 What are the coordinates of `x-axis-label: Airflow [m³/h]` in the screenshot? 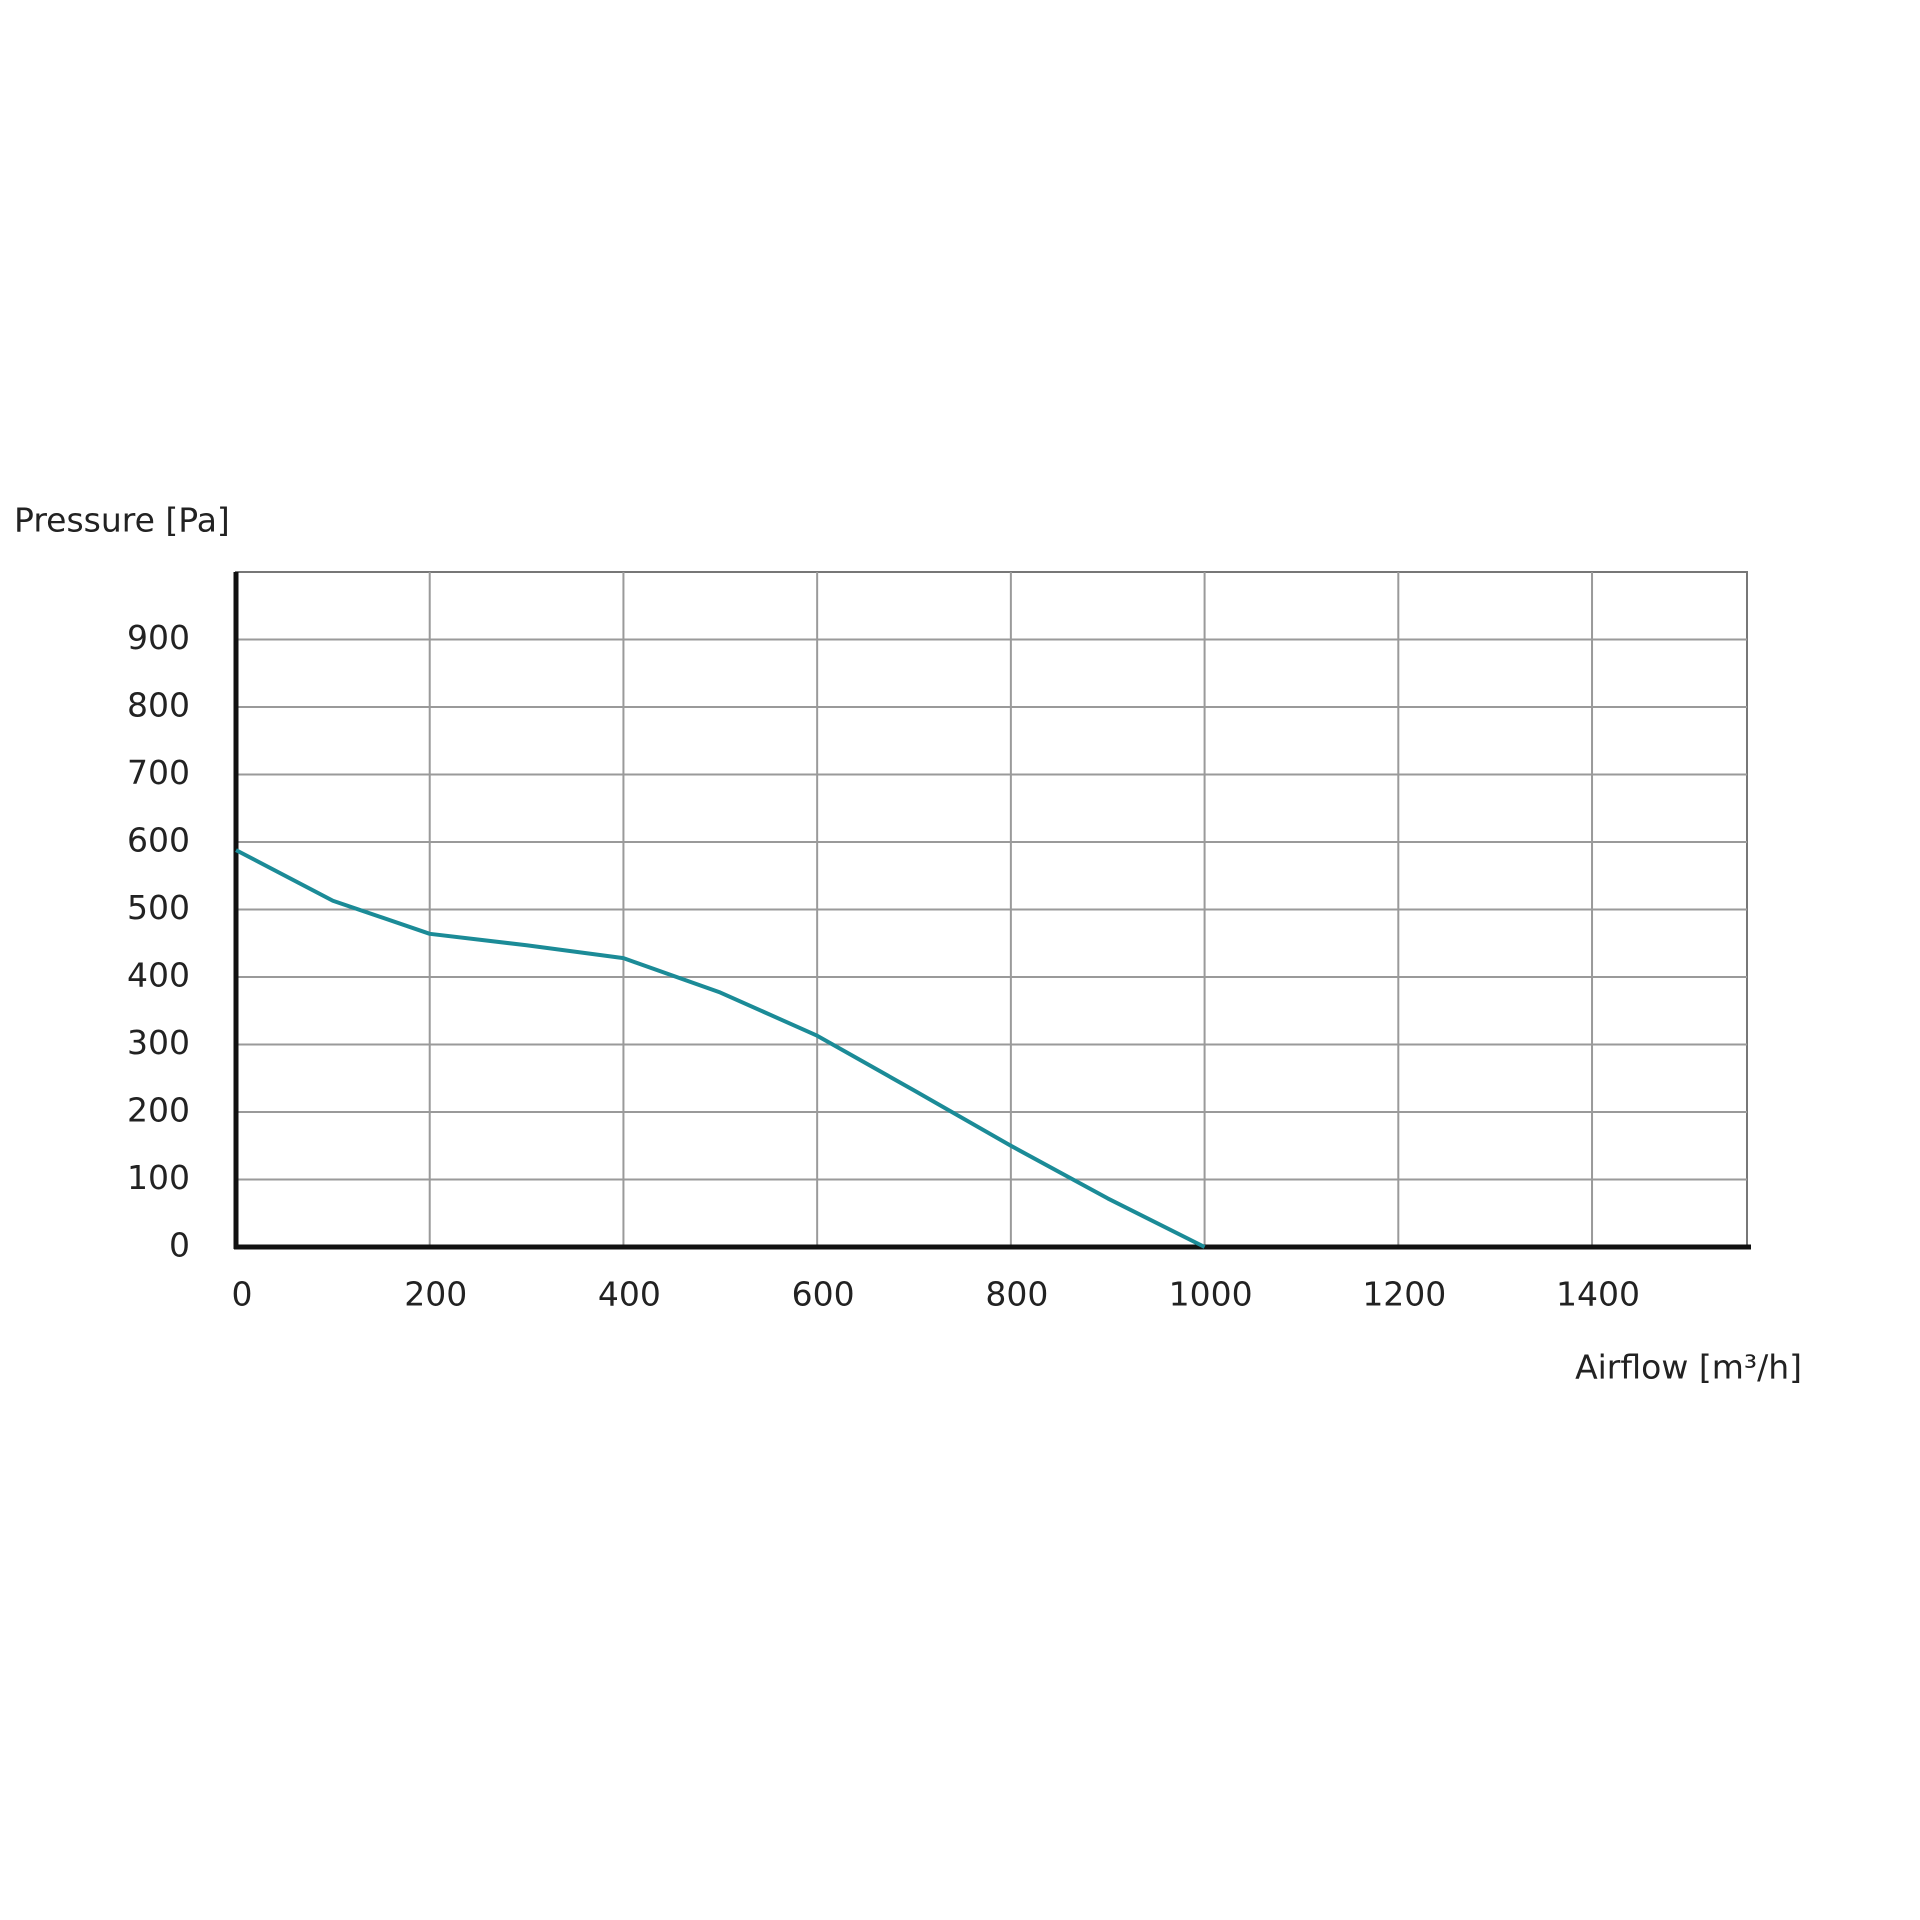 It's located at (1688, 1367).